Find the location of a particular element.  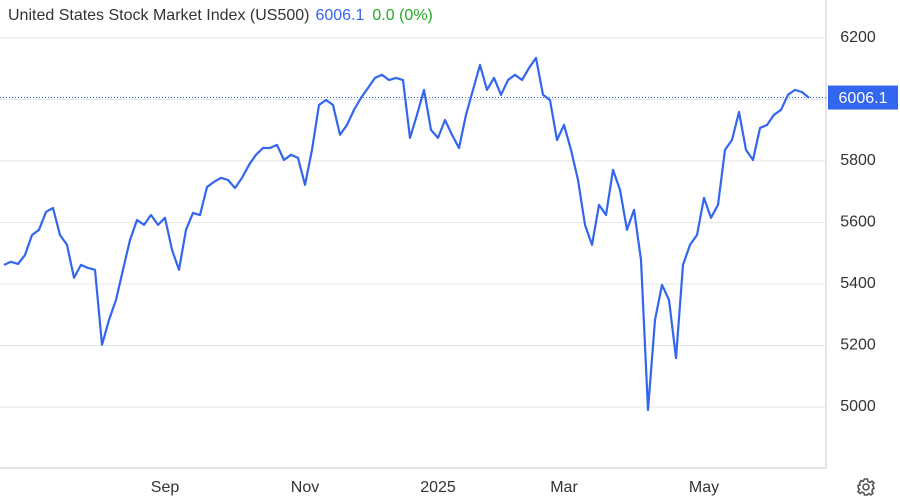

x-tick-label: Sep is located at coordinates (165, 487).